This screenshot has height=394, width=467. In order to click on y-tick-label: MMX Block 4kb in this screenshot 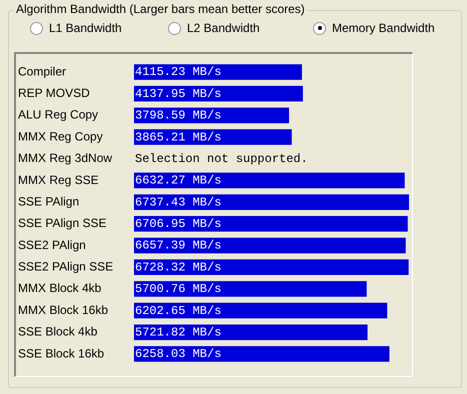, I will do `click(60, 288)`.